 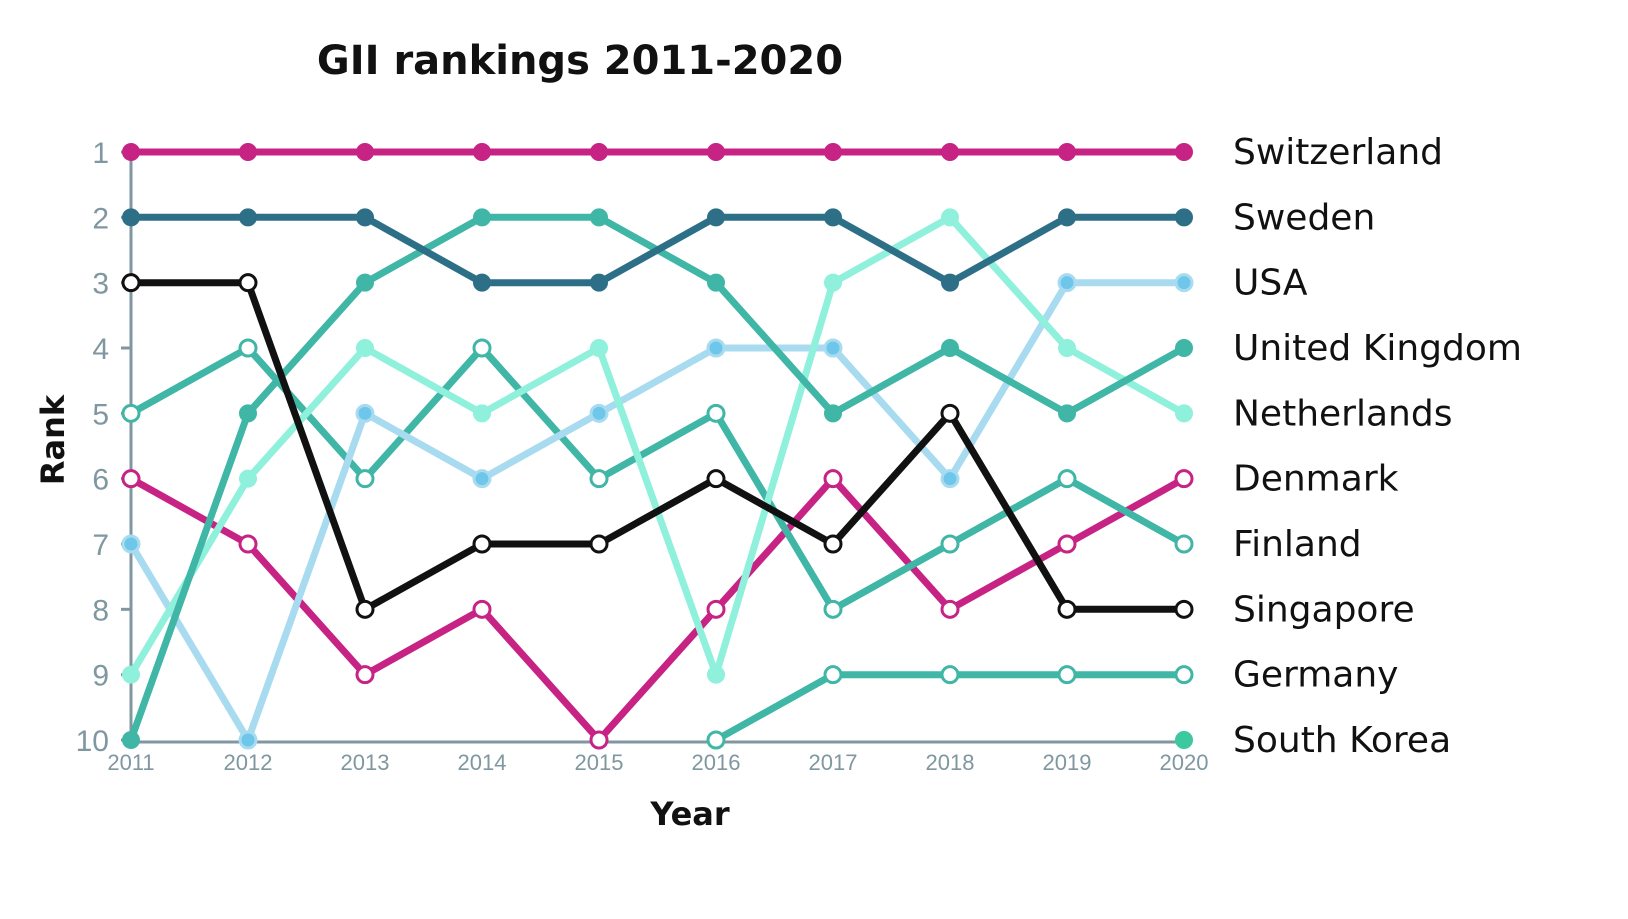 What do you see at coordinates (1297, 544) in the screenshot?
I see `legend-label-finland: Finland` at bounding box center [1297, 544].